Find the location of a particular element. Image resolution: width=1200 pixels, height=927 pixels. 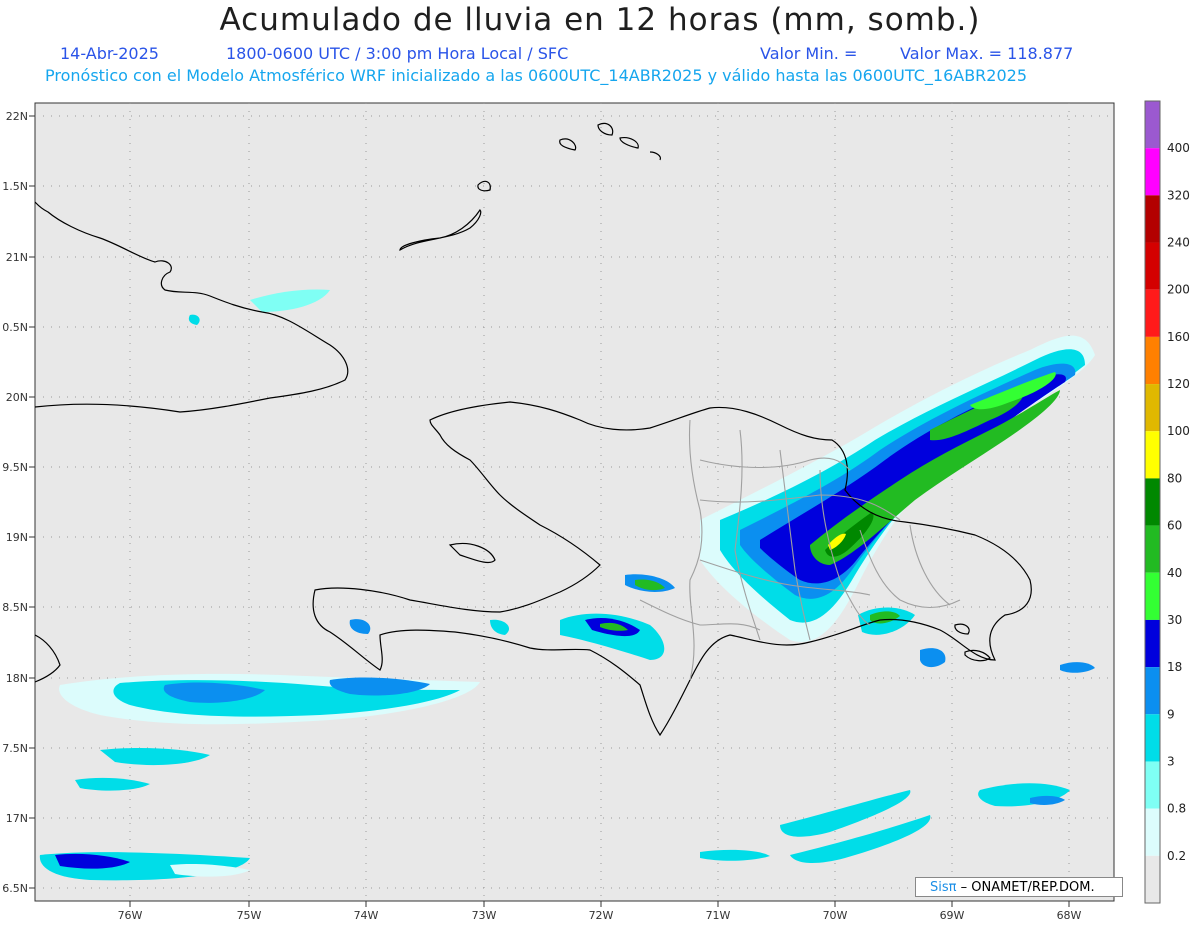

lat-tick: 22N is located at coordinates (17, 116).